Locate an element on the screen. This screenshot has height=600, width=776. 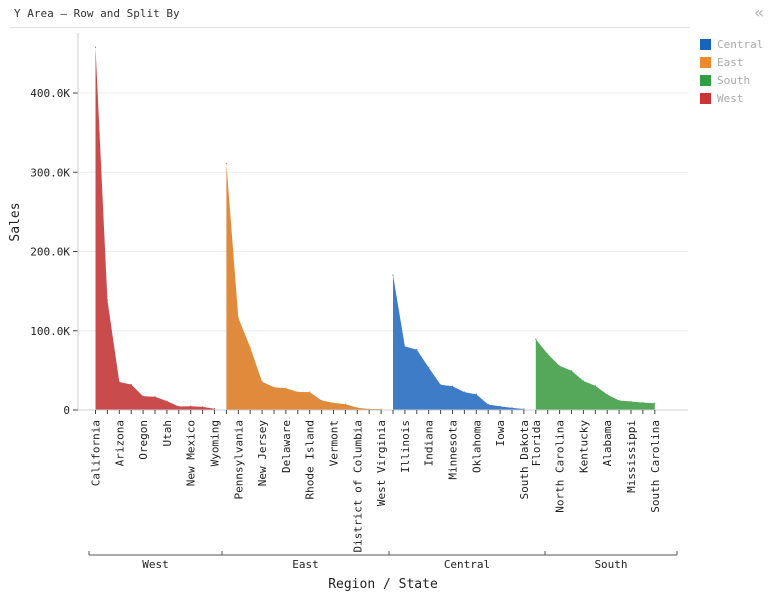
area-series-south is located at coordinates (595, 374).